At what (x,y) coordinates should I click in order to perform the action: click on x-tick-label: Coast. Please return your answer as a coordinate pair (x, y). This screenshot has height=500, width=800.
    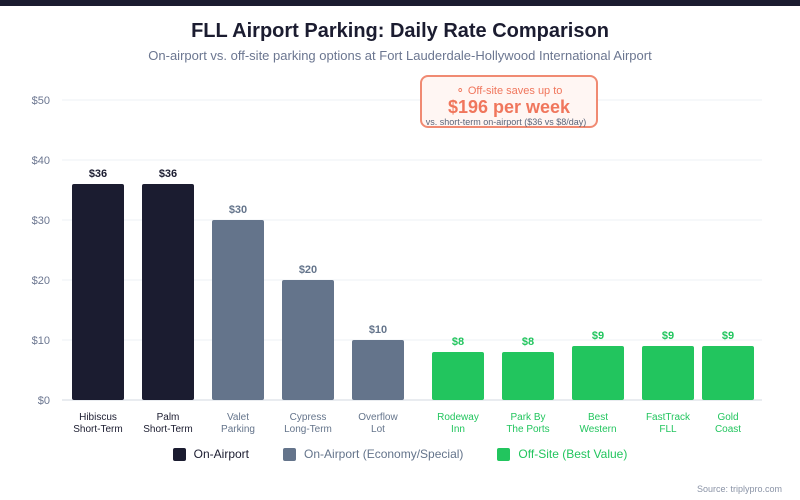
    Looking at the image, I should click on (728, 429).